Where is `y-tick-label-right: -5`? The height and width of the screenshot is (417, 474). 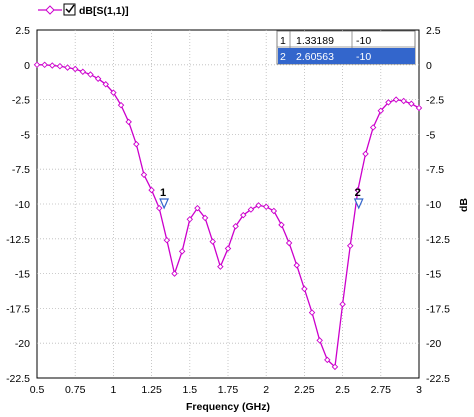 y-tick-label-right: -5 is located at coordinates (430, 135).